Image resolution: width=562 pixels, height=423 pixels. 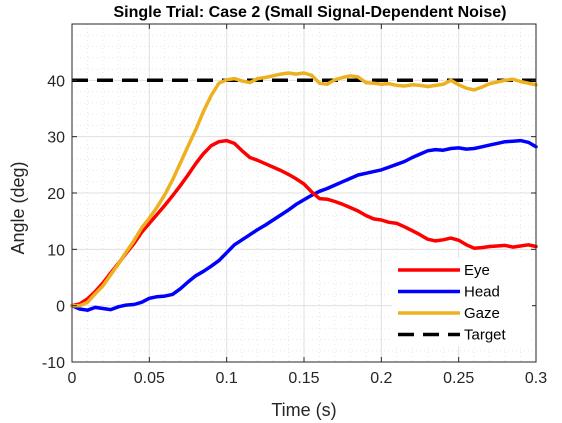 What do you see at coordinates (60, 307) in the screenshot?
I see `y-tick-label: 0` at bounding box center [60, 307].